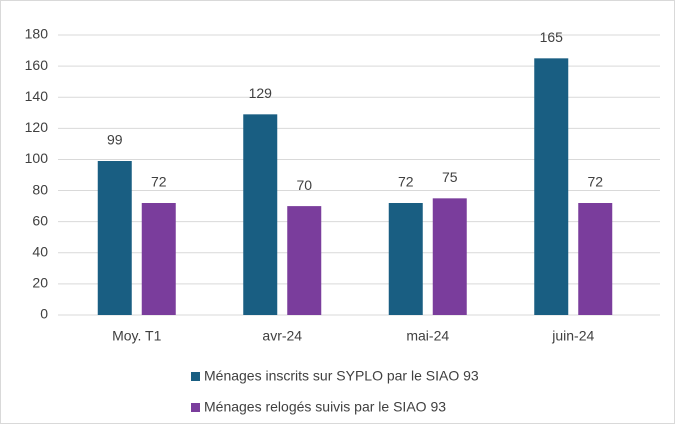 Image resolution: width=675 pixels, height=424 pixels. I want to click on legend-label: Ménages relogés suivis par le SIAO 93, so click(325, 407).